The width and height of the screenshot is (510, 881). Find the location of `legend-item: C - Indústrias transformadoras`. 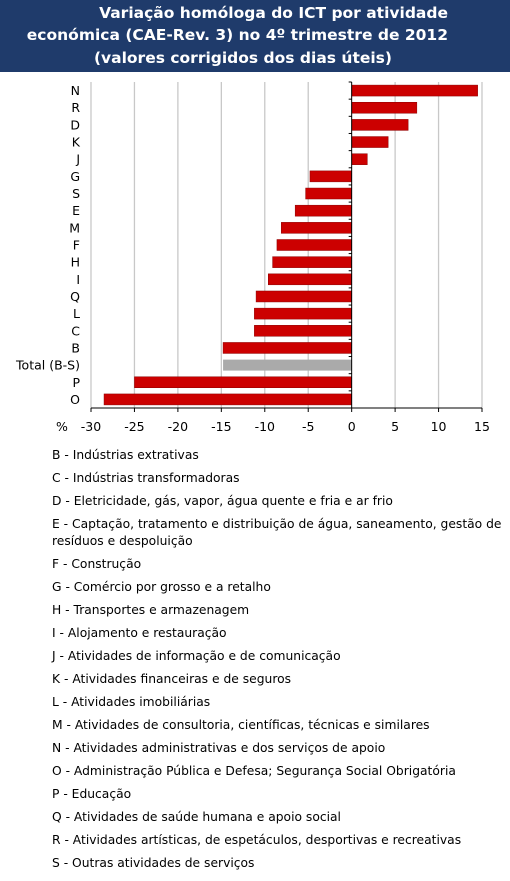

legend-item: C - Indústrias transformadoras is located at coordinates (146, 478).